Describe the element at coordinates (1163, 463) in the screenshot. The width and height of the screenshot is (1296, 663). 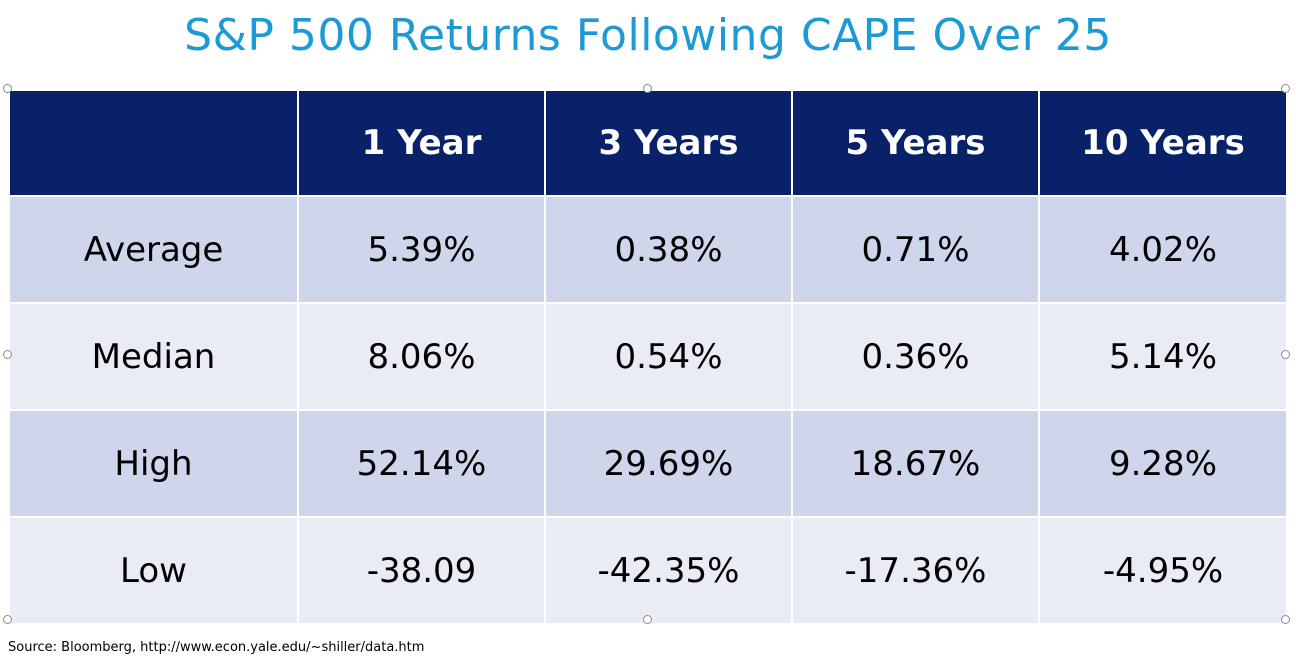
I see `table-cell: 9.28%` at that location.